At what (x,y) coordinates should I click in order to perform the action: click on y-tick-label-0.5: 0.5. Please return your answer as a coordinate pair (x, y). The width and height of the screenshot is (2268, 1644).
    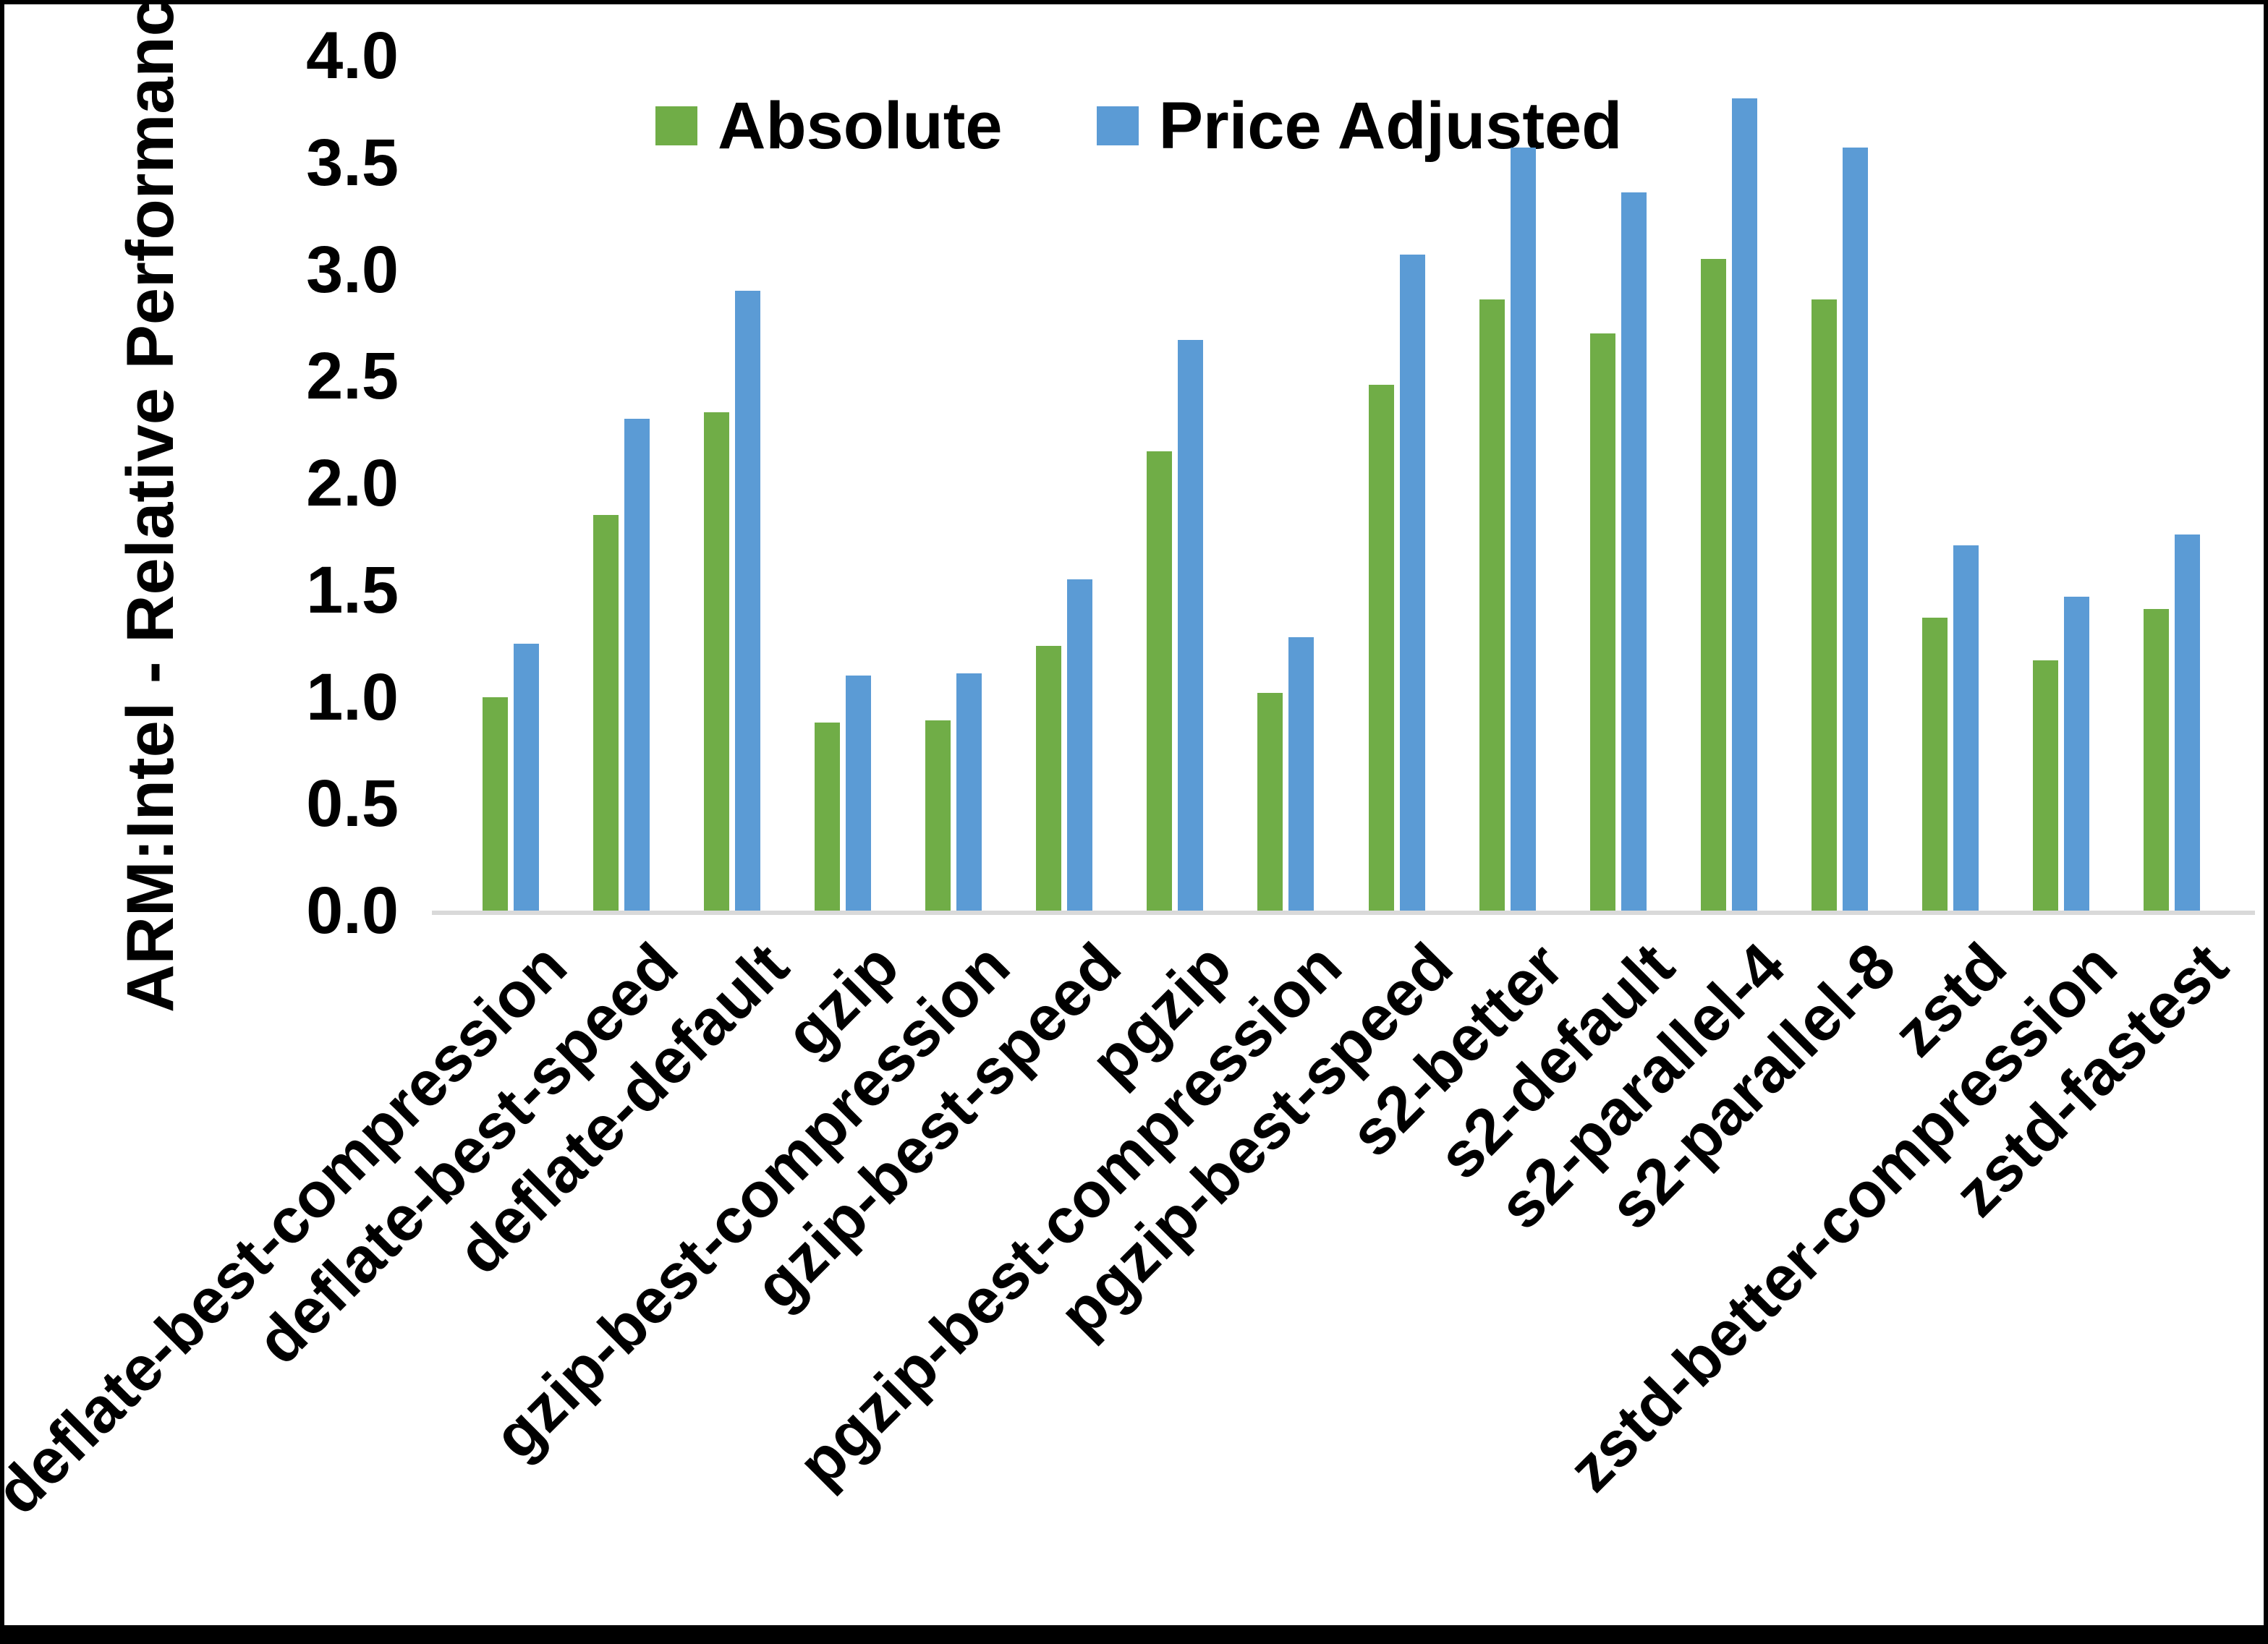
    Looking at the image, I should click on (352, 804).